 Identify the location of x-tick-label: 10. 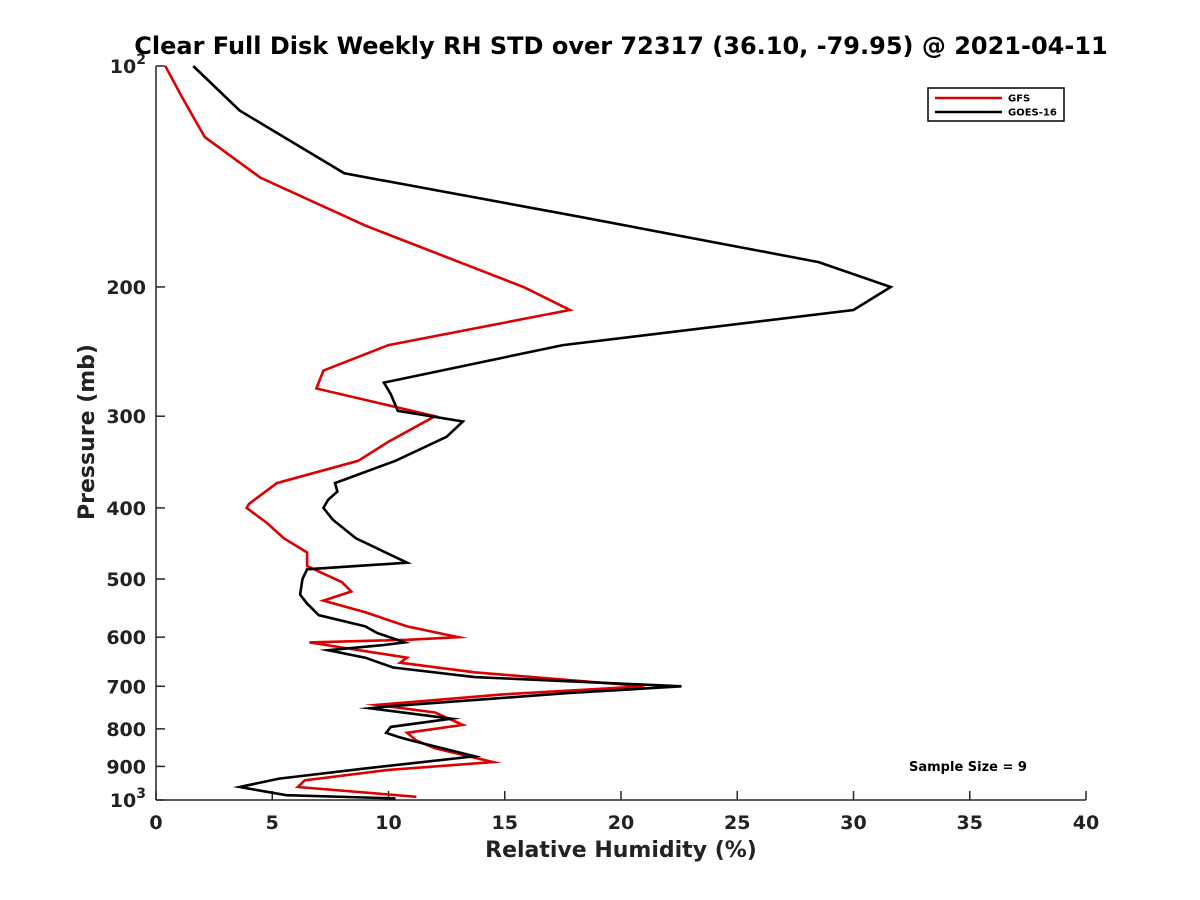
(388, 823).